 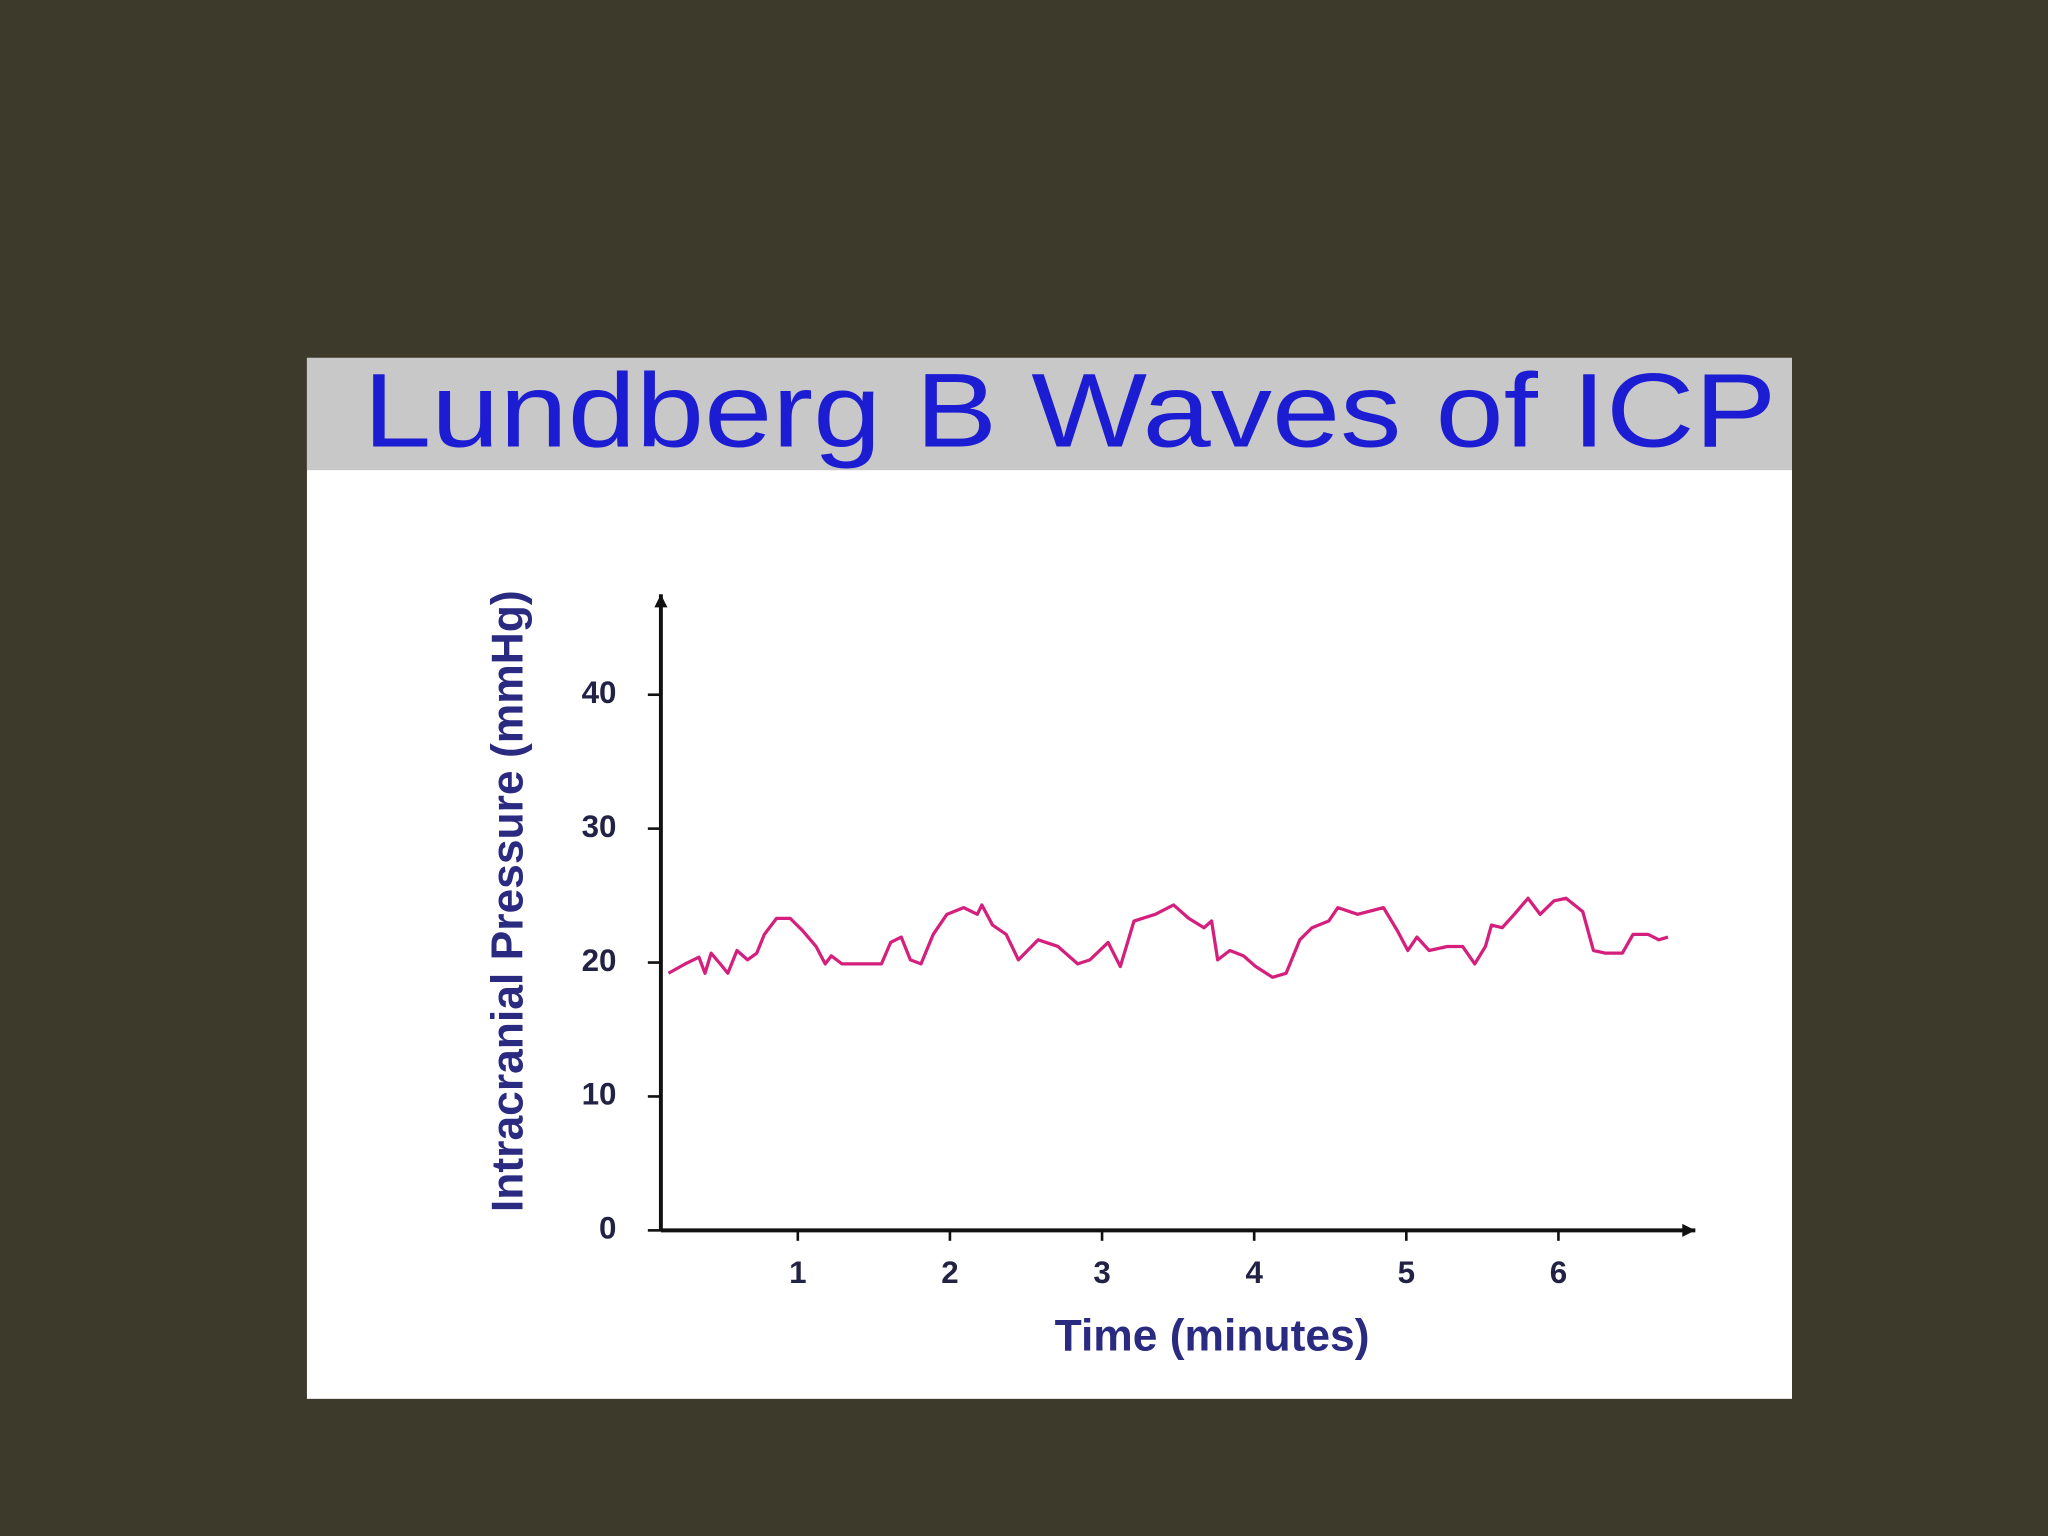 I want to click on y-axis-arrow, so click(x=661, y=601).